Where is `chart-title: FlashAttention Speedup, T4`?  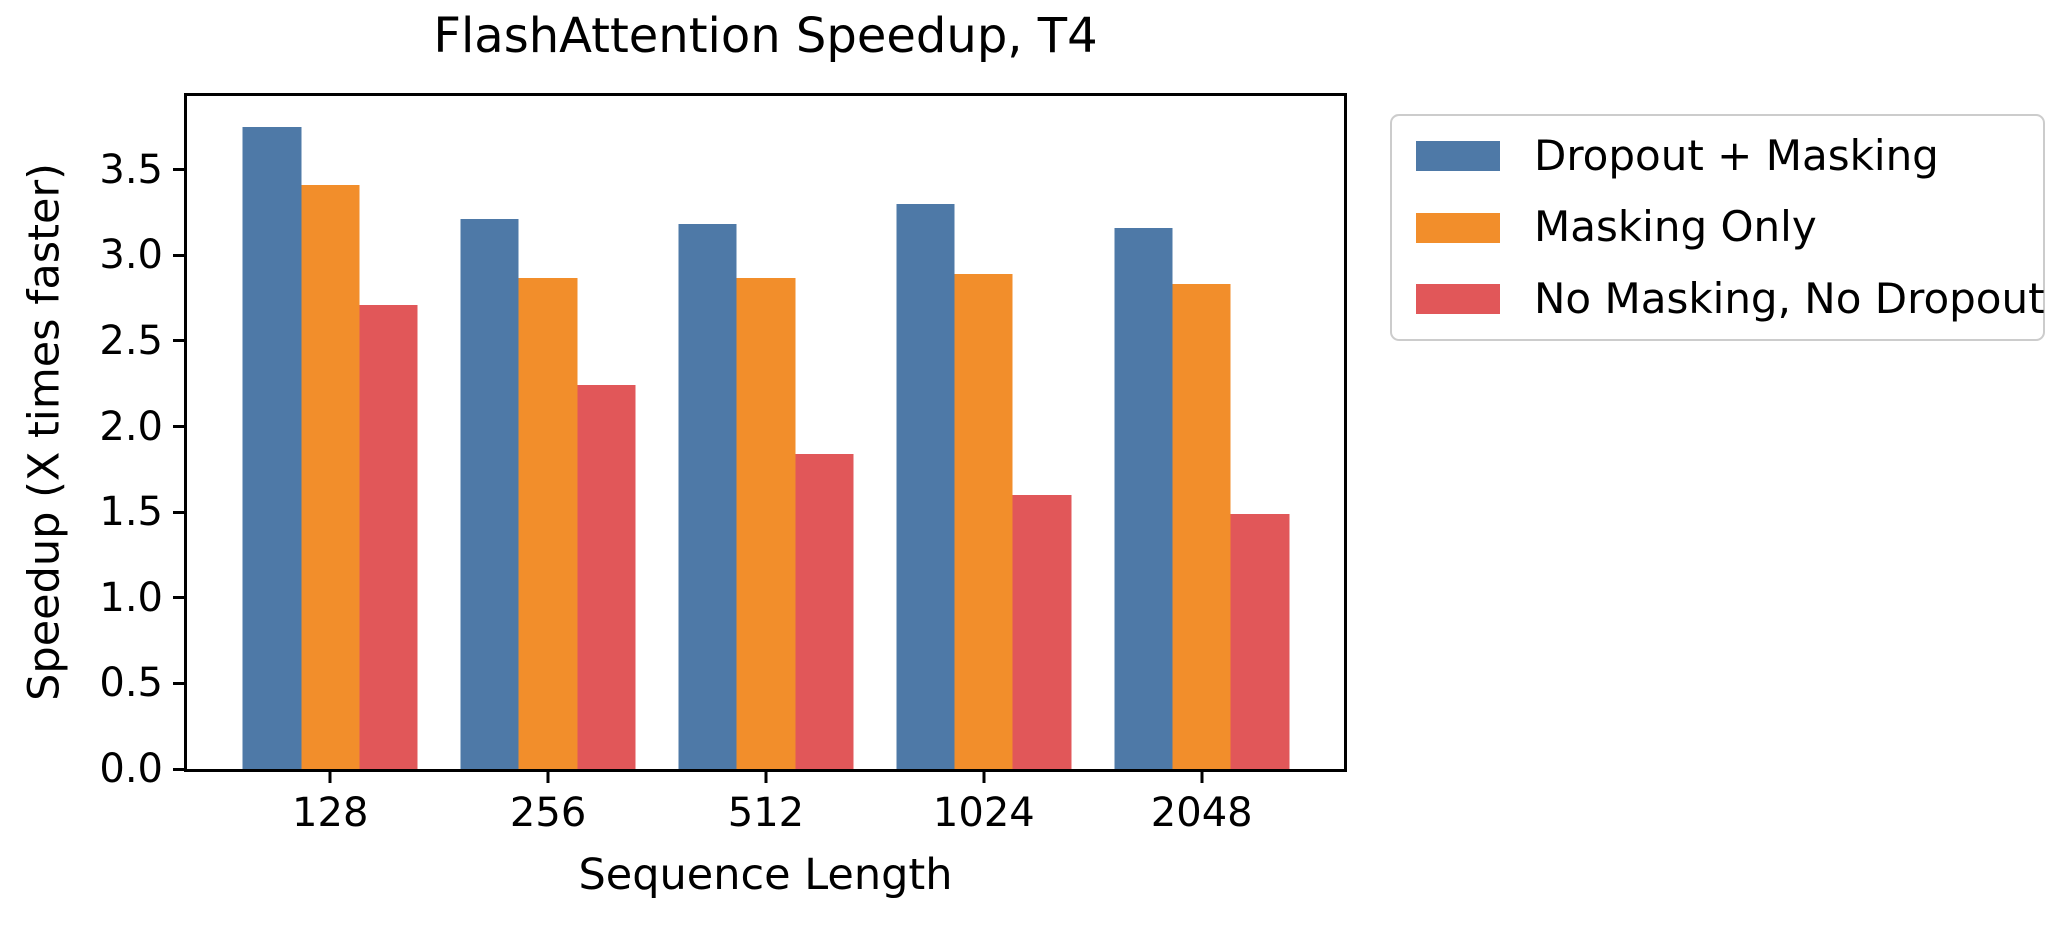 chart-title: FlashAttention Speedup, T4 is located at coordinates (765, 36).